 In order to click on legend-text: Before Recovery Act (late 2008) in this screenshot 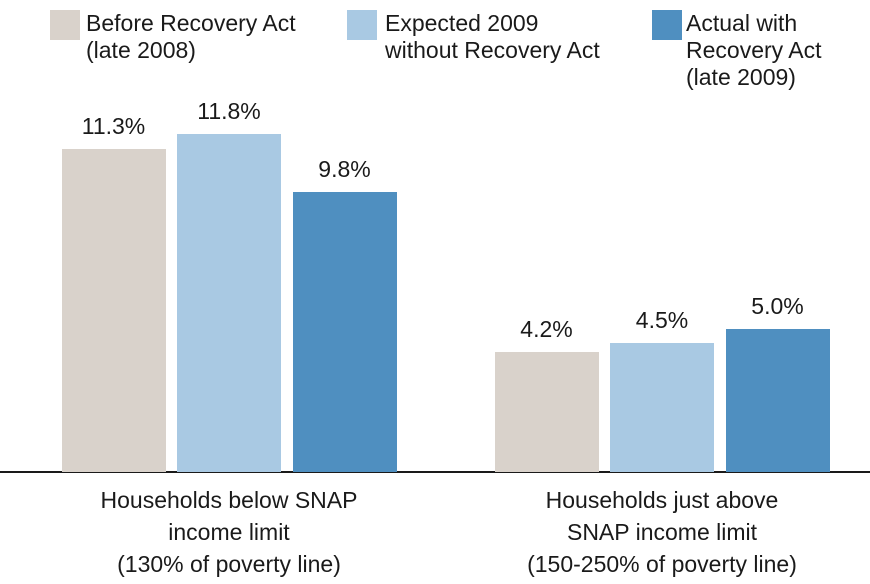, I will do `click(191, 36)`.